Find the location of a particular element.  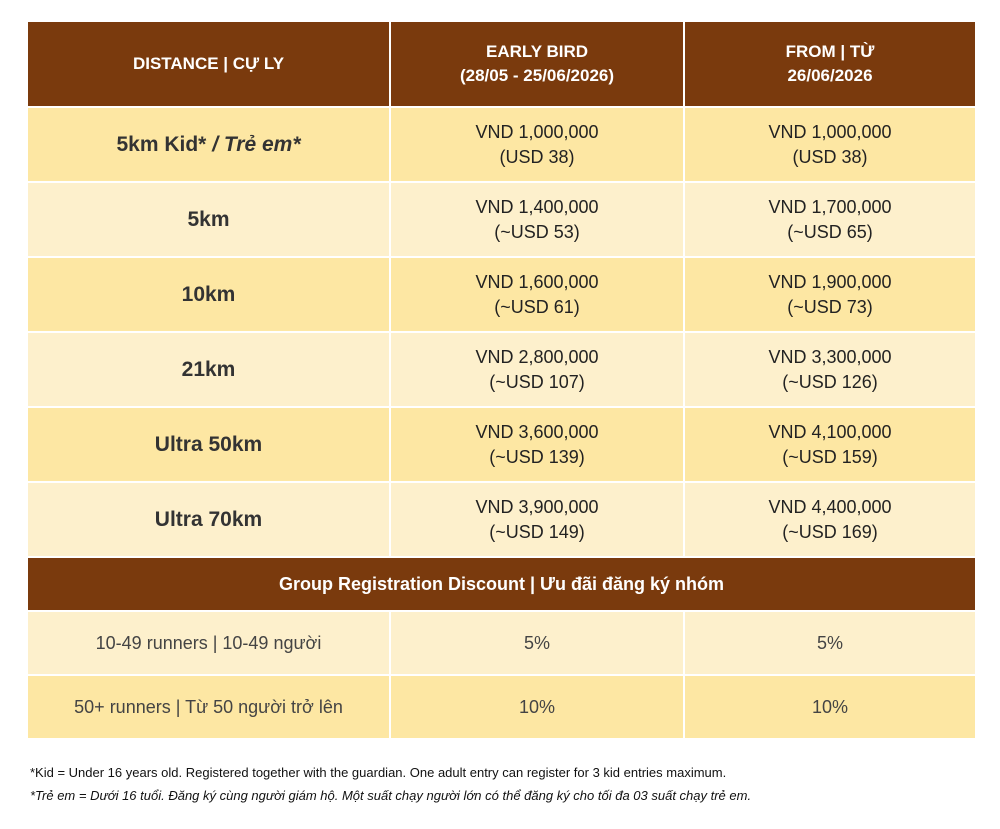

distance-cell: 5km is located at coordinates (208, 219).